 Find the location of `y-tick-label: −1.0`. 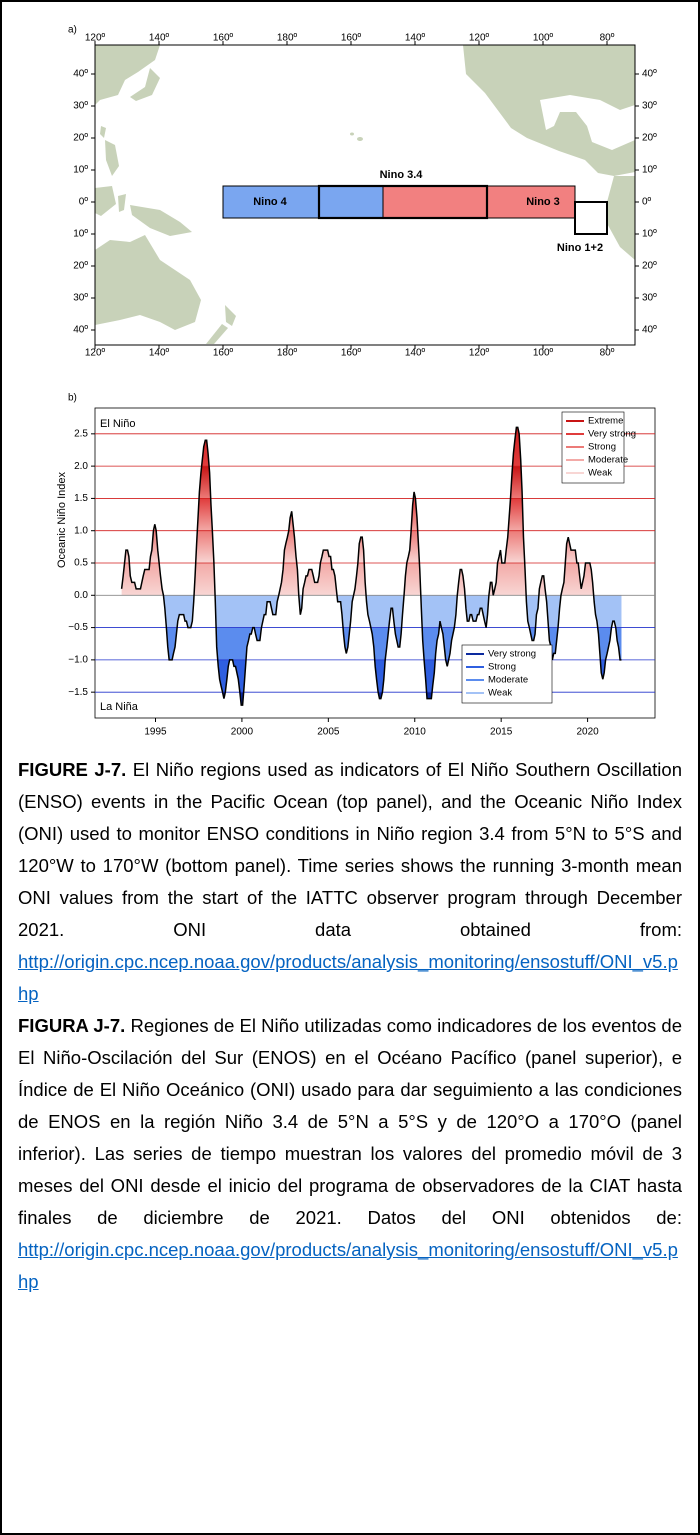

y-tick-label: −1.0 is located at coordinates (78, 660).